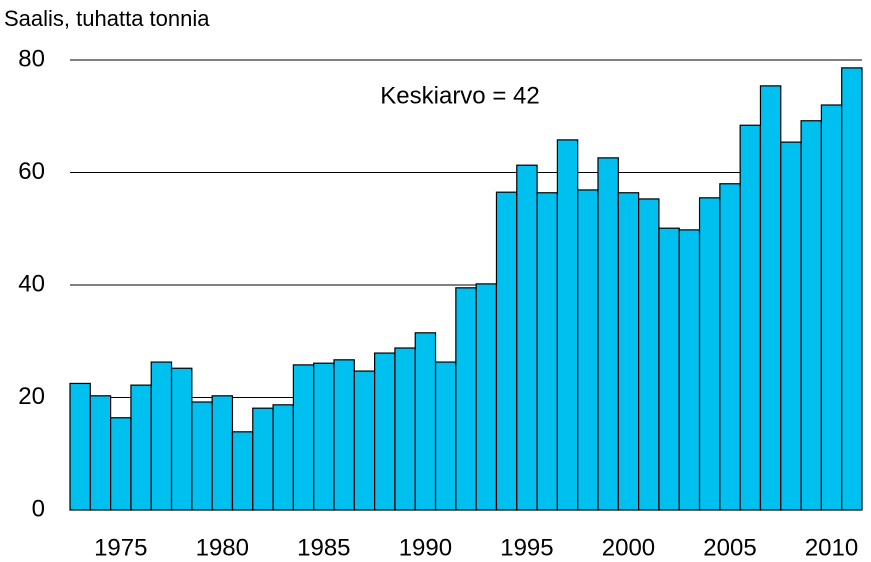  What do you see at coordinates (38, 508) in the screenshot?
I see `y-tick-label: 0` at bounding box center [38, 508].